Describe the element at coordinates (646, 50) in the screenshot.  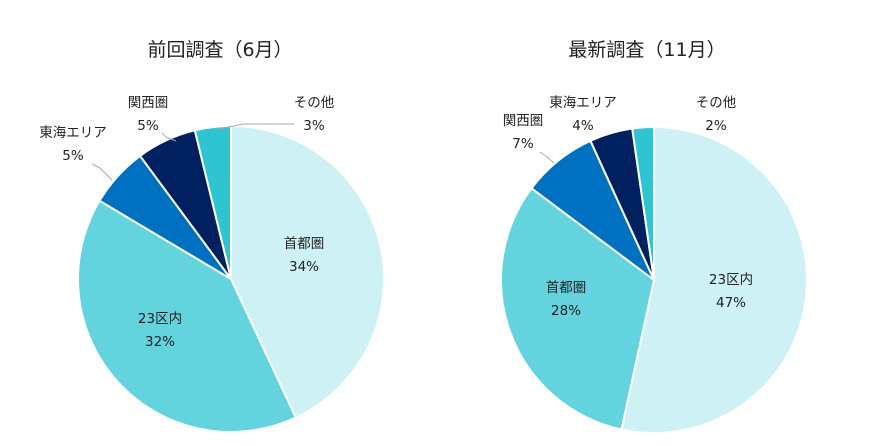
I see `chart-title: 最新調査（11月）` at that location.